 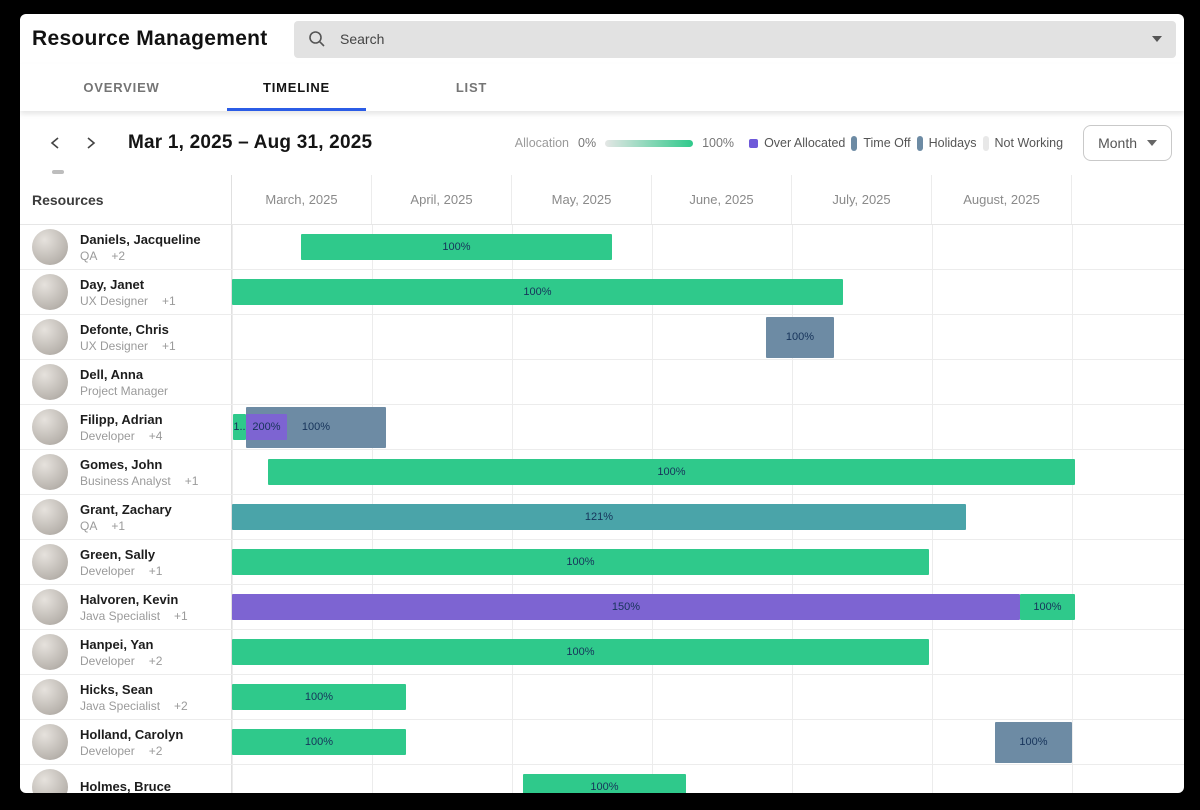 What do you see at coordinates (582, 199) in the screenshot?
I see `month-header: May, 2025` at bounding box center [582, 199].